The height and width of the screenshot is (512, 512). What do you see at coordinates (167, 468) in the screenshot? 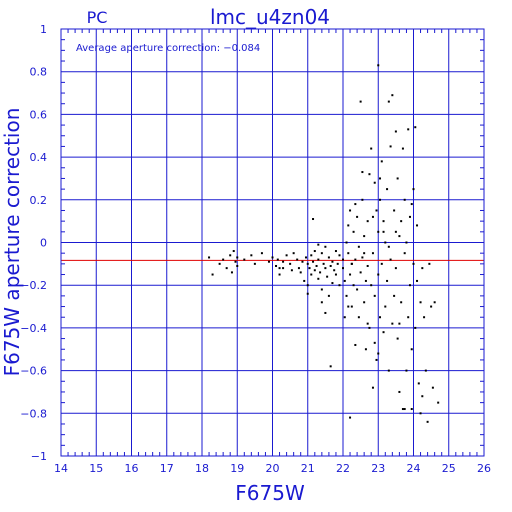
I see `x-tick-label: 17` at bounding box center [167, 468].